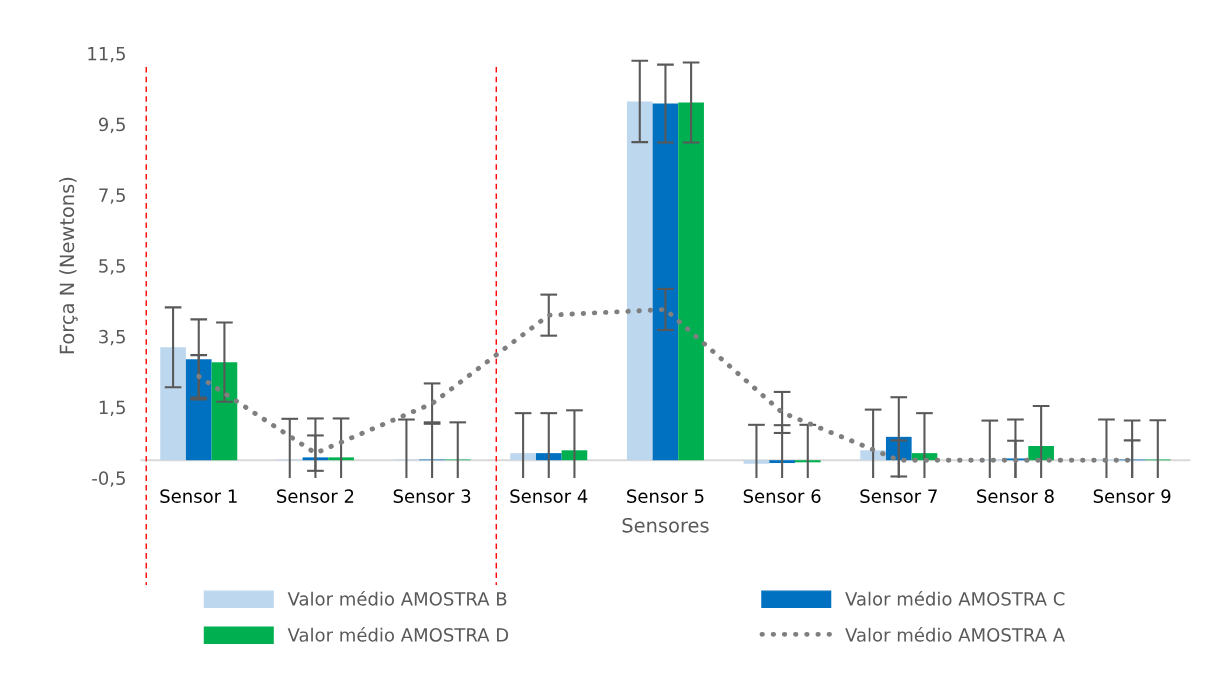  What do you see at coordinates (106, 55) in the screenshot?
I see `y-tick-label: 11,5` at bounding box center [106, 55].